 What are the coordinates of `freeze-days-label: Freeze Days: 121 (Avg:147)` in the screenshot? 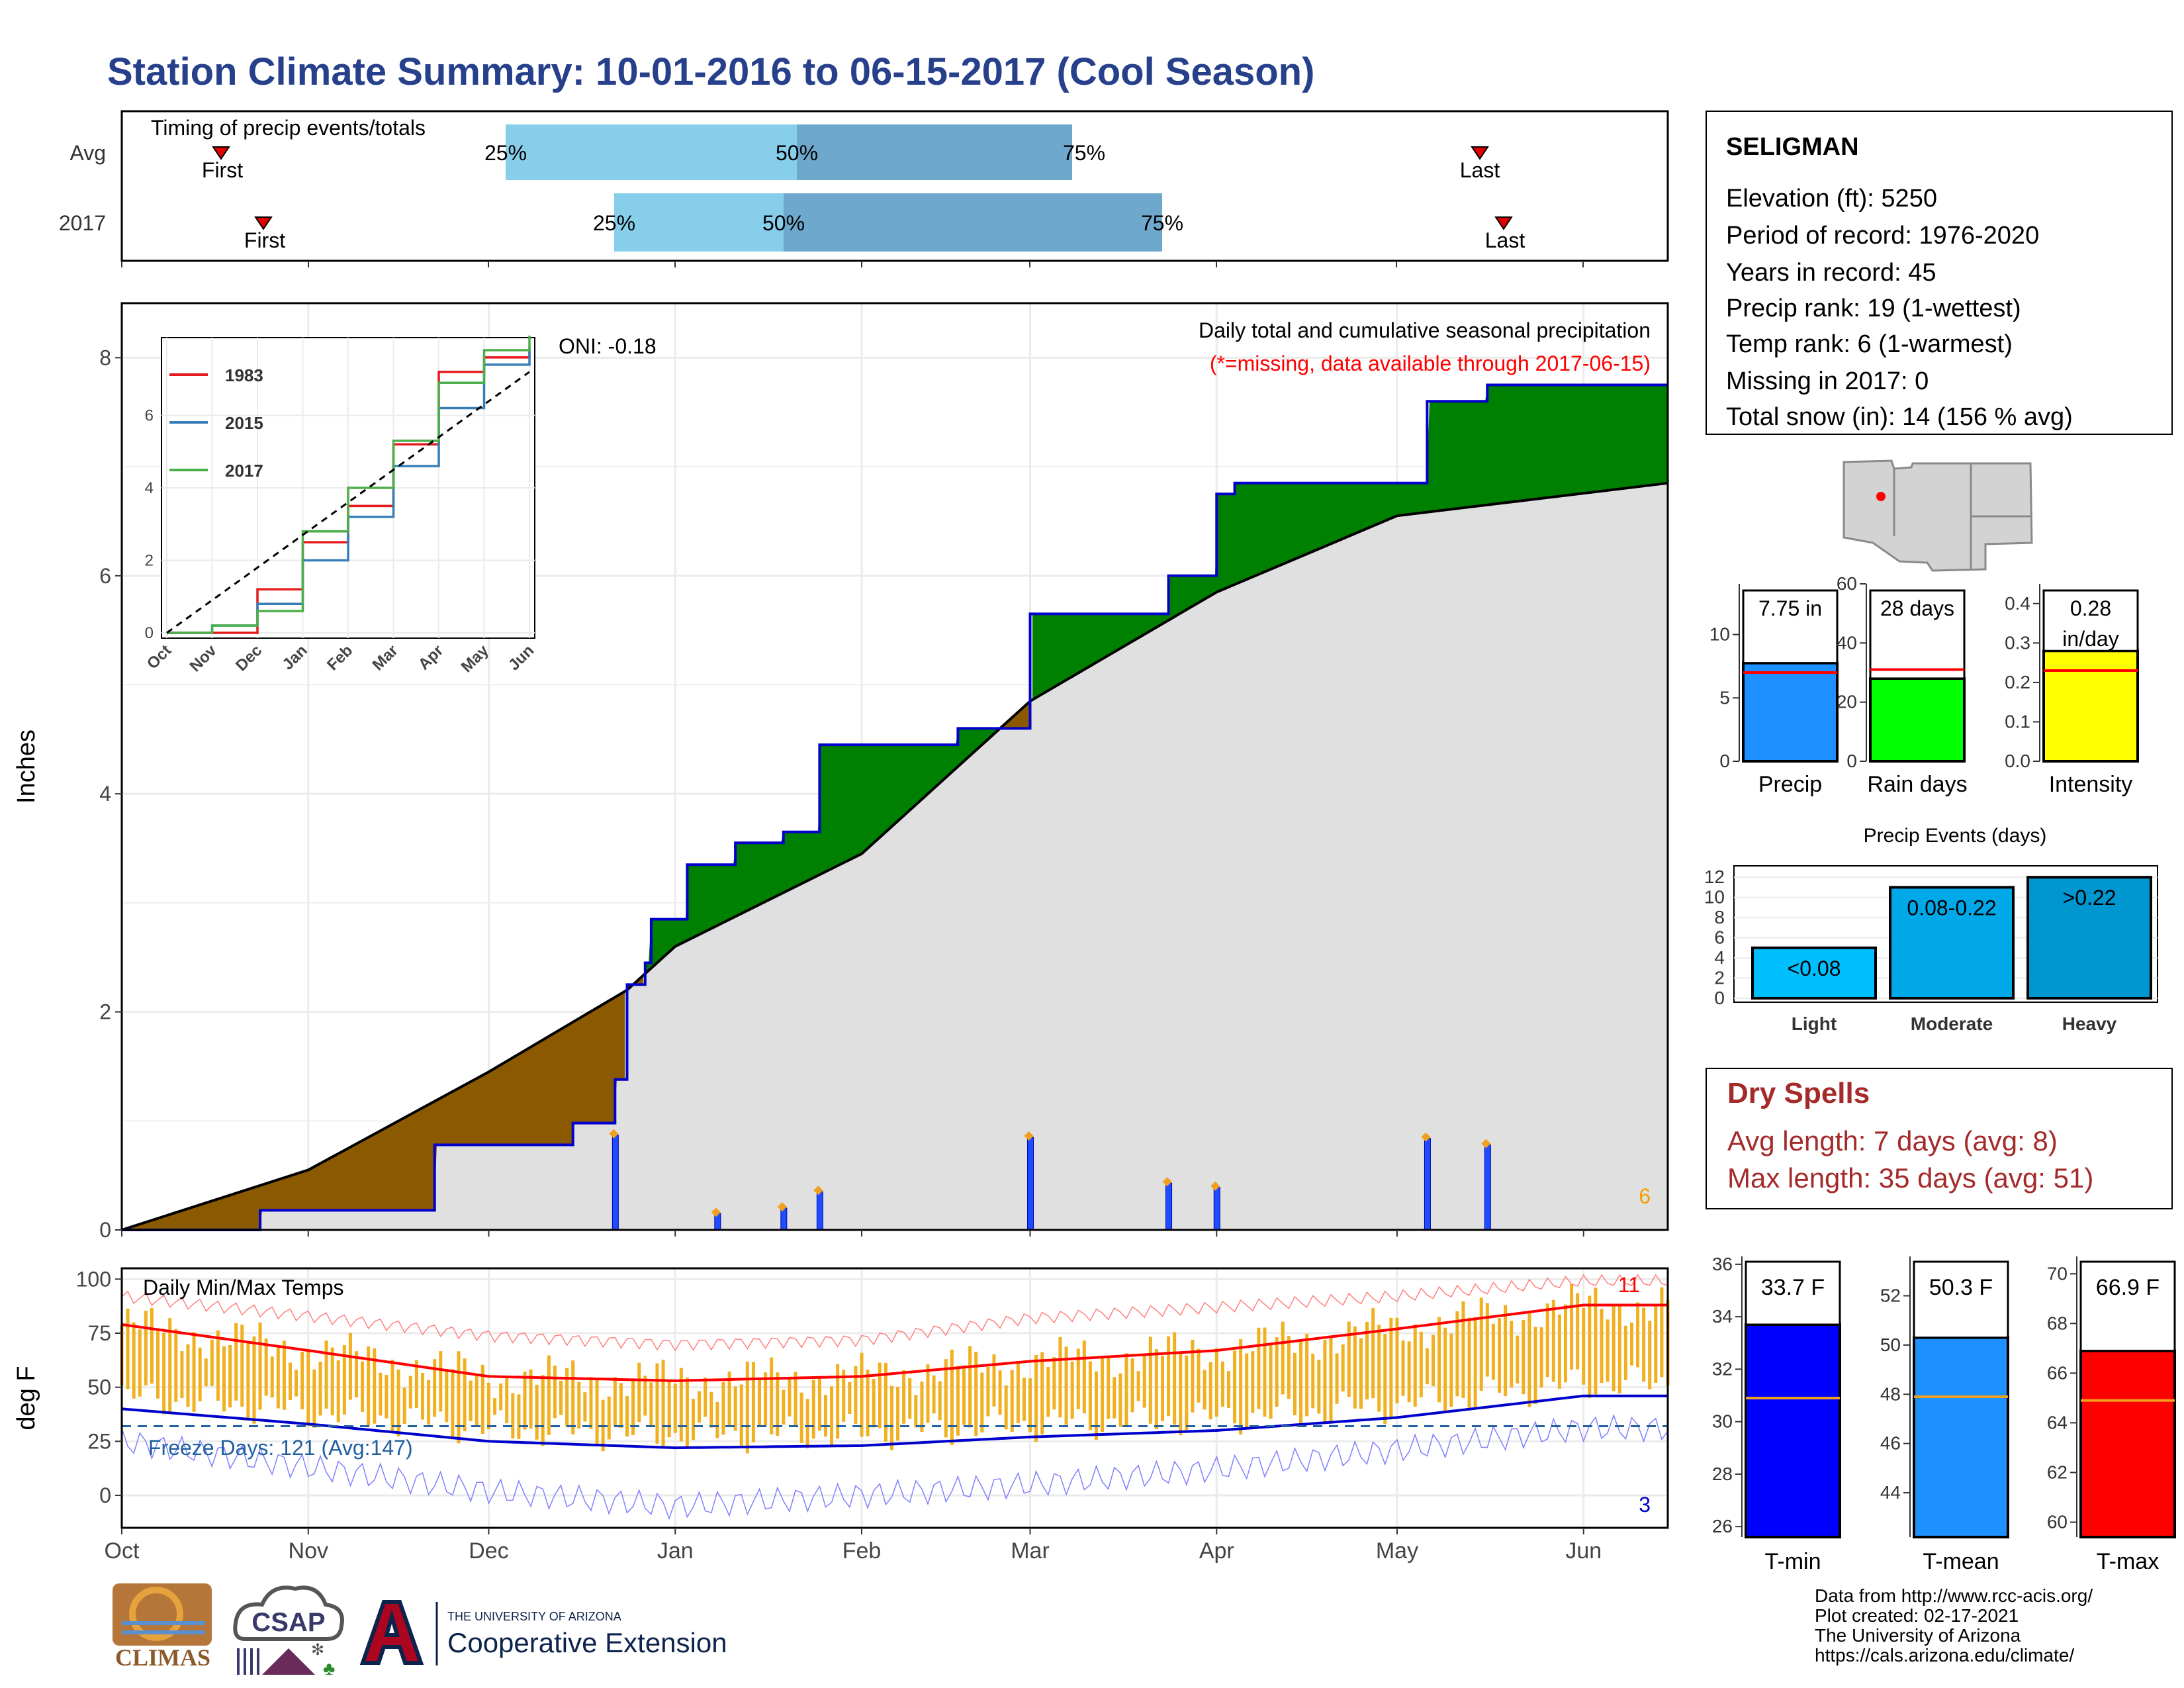 It's located at (280, 1448).